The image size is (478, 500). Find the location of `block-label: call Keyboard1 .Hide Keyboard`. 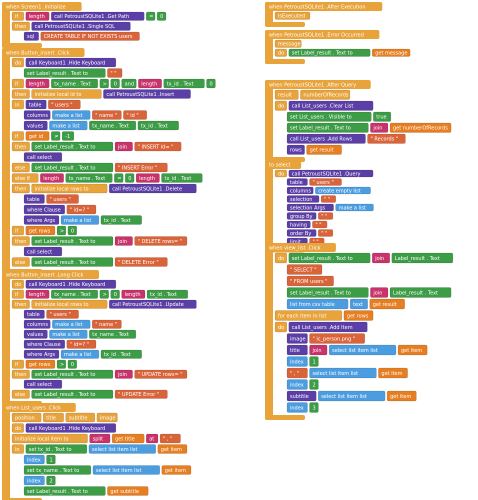

block-label: call Keyboard1 .Hide Keyboard is located at coordinates (67, 285).